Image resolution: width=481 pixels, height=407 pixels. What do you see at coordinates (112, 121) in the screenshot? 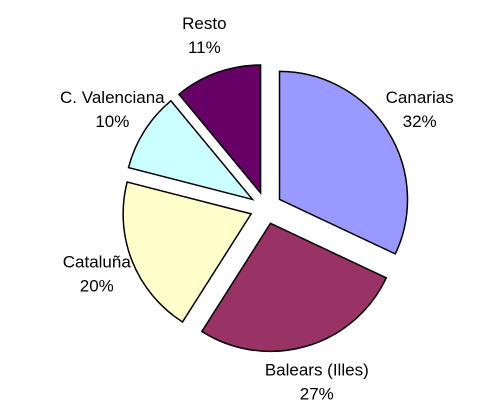
I see `slice-value-label: 10%` at bounding box center [112, 121].